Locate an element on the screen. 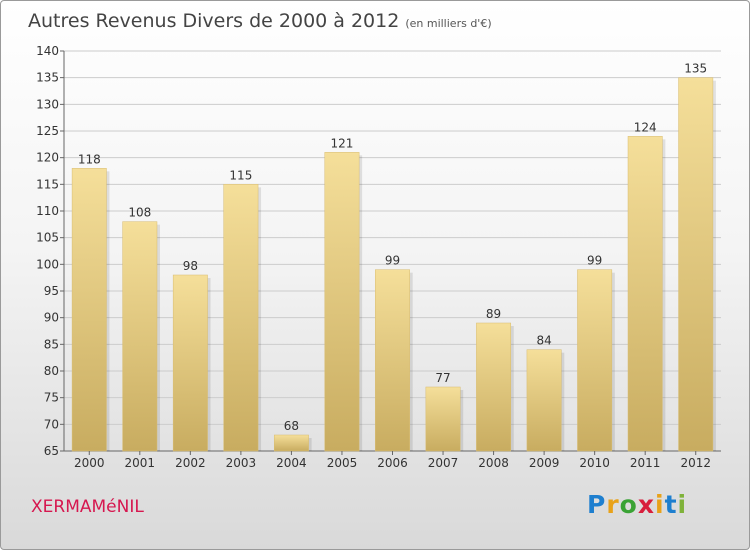 This screenshot has height=550, width=750. y-tick-label: 65 is located at coordinates (51, 451).